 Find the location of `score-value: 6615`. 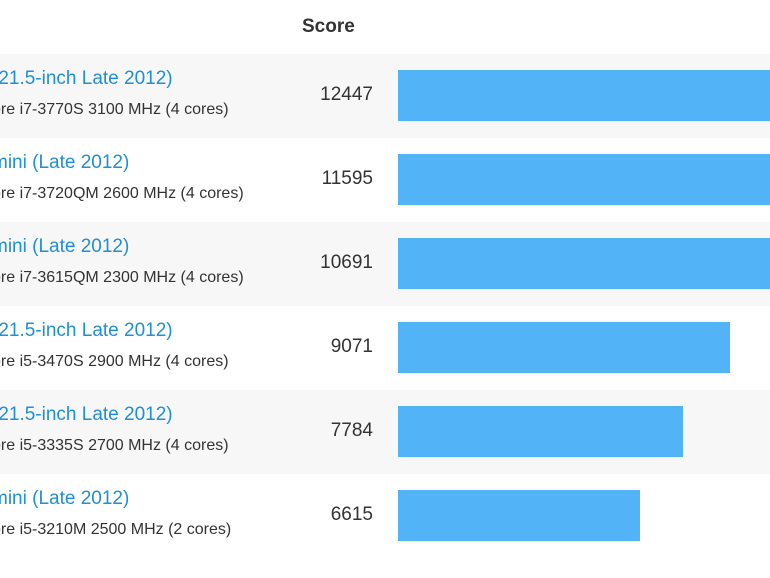

score-value: 6615 is located at coordinates (351, 514).